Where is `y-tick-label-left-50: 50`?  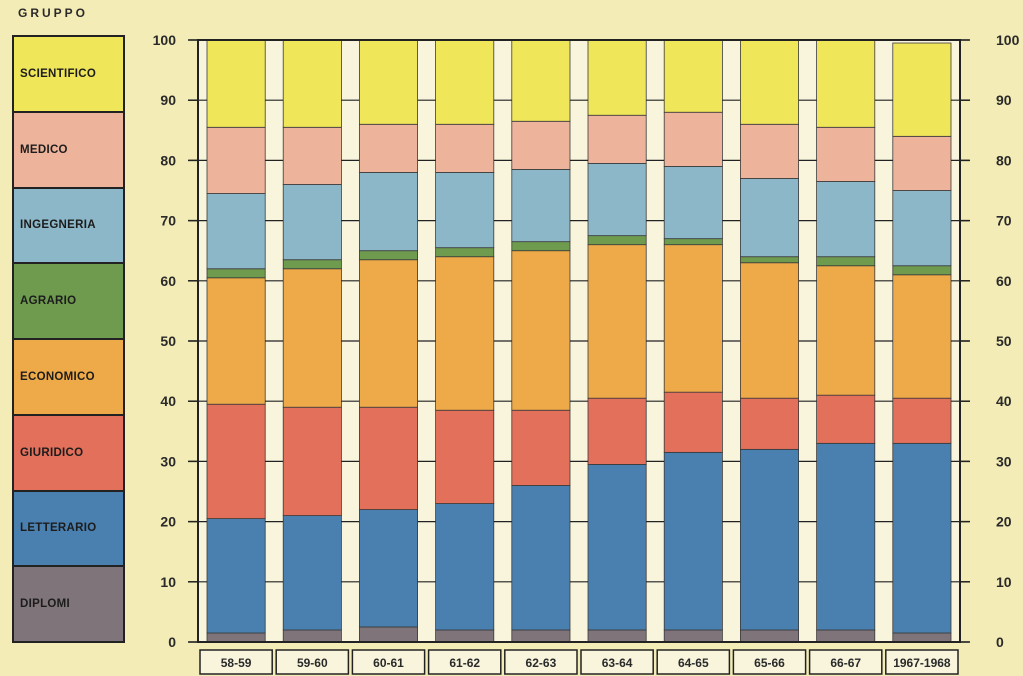 y-tick-label-left-50: 50 is located at coordinates (168, 341).